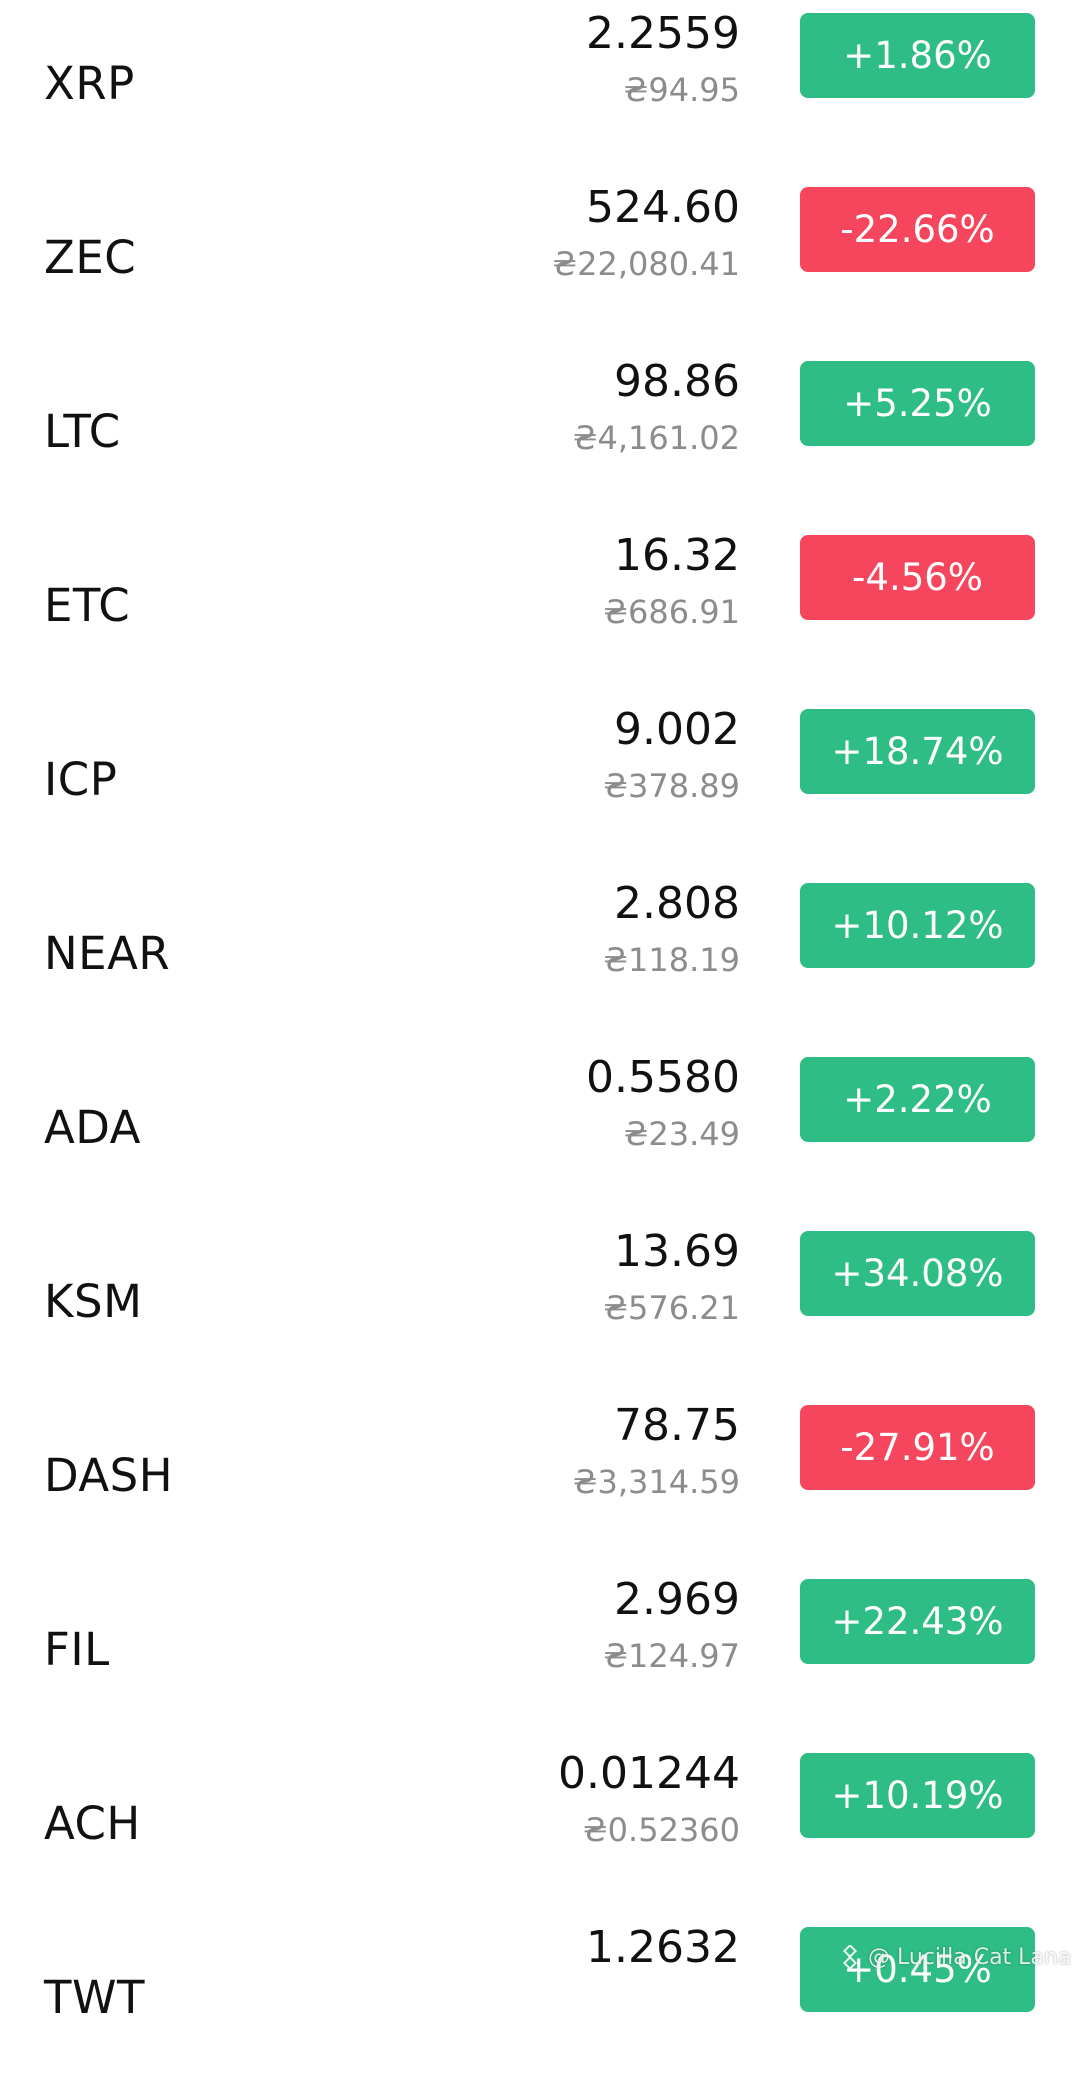 Image resolution: width=1080 pixels, height=2088 pixels. What do you see at coordinates (677, 555) in the screenshot?
I see `last-price: 16.32` at bounding box center [677, 555].